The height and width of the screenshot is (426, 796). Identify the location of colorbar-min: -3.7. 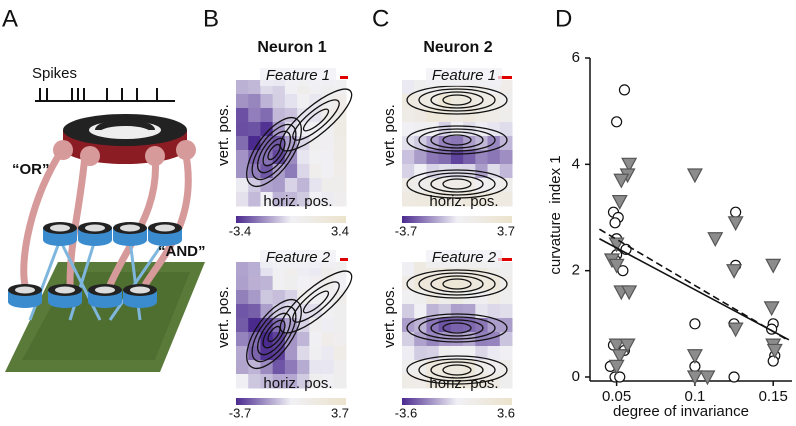
(240, 412).